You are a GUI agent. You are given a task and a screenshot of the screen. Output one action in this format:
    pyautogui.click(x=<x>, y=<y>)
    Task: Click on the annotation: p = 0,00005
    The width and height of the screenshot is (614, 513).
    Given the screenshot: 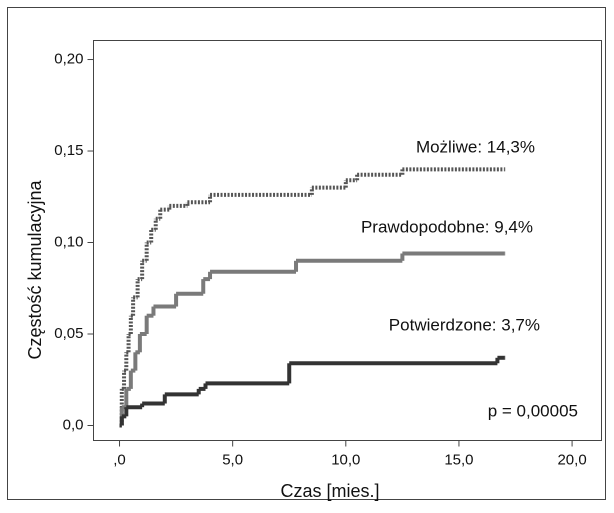 What is the action you would take?
    pyautogui.click(x=533, y=410)
    